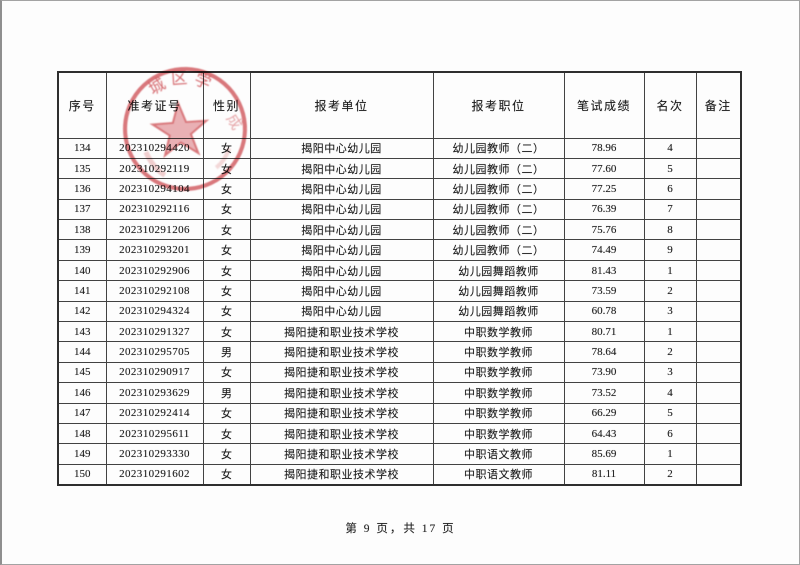 Image resolution: width=800 pixels, height=565 pixels. Describe the element at coordinates (670, 250) in the screenshot. I see `cell-rank: 9` at that location.